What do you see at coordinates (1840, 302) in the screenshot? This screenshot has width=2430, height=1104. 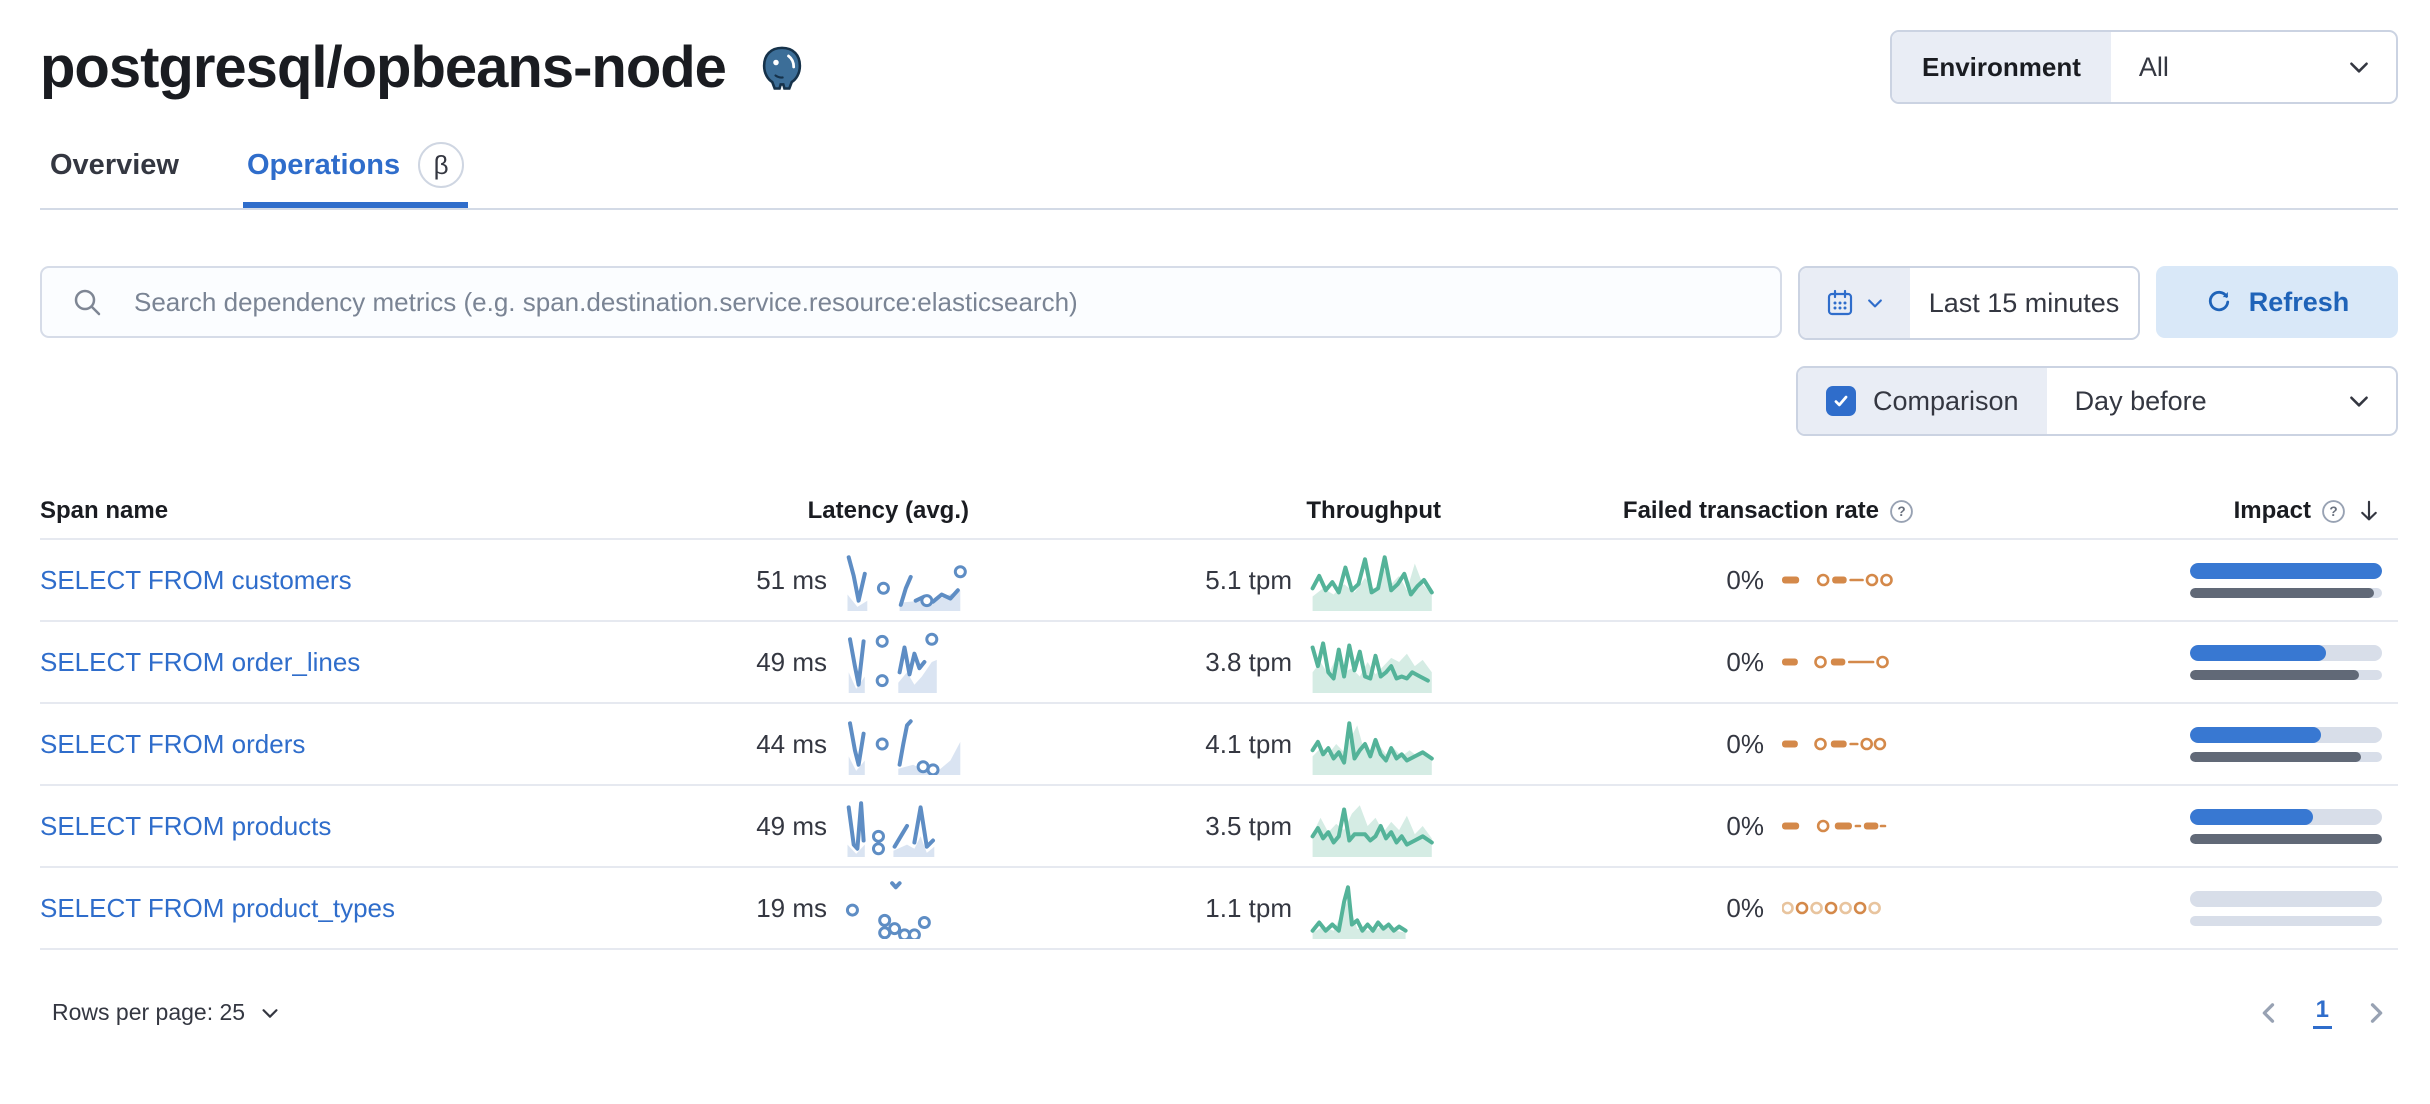 I see `calendar-icon` at bounding box center [1840, 302].